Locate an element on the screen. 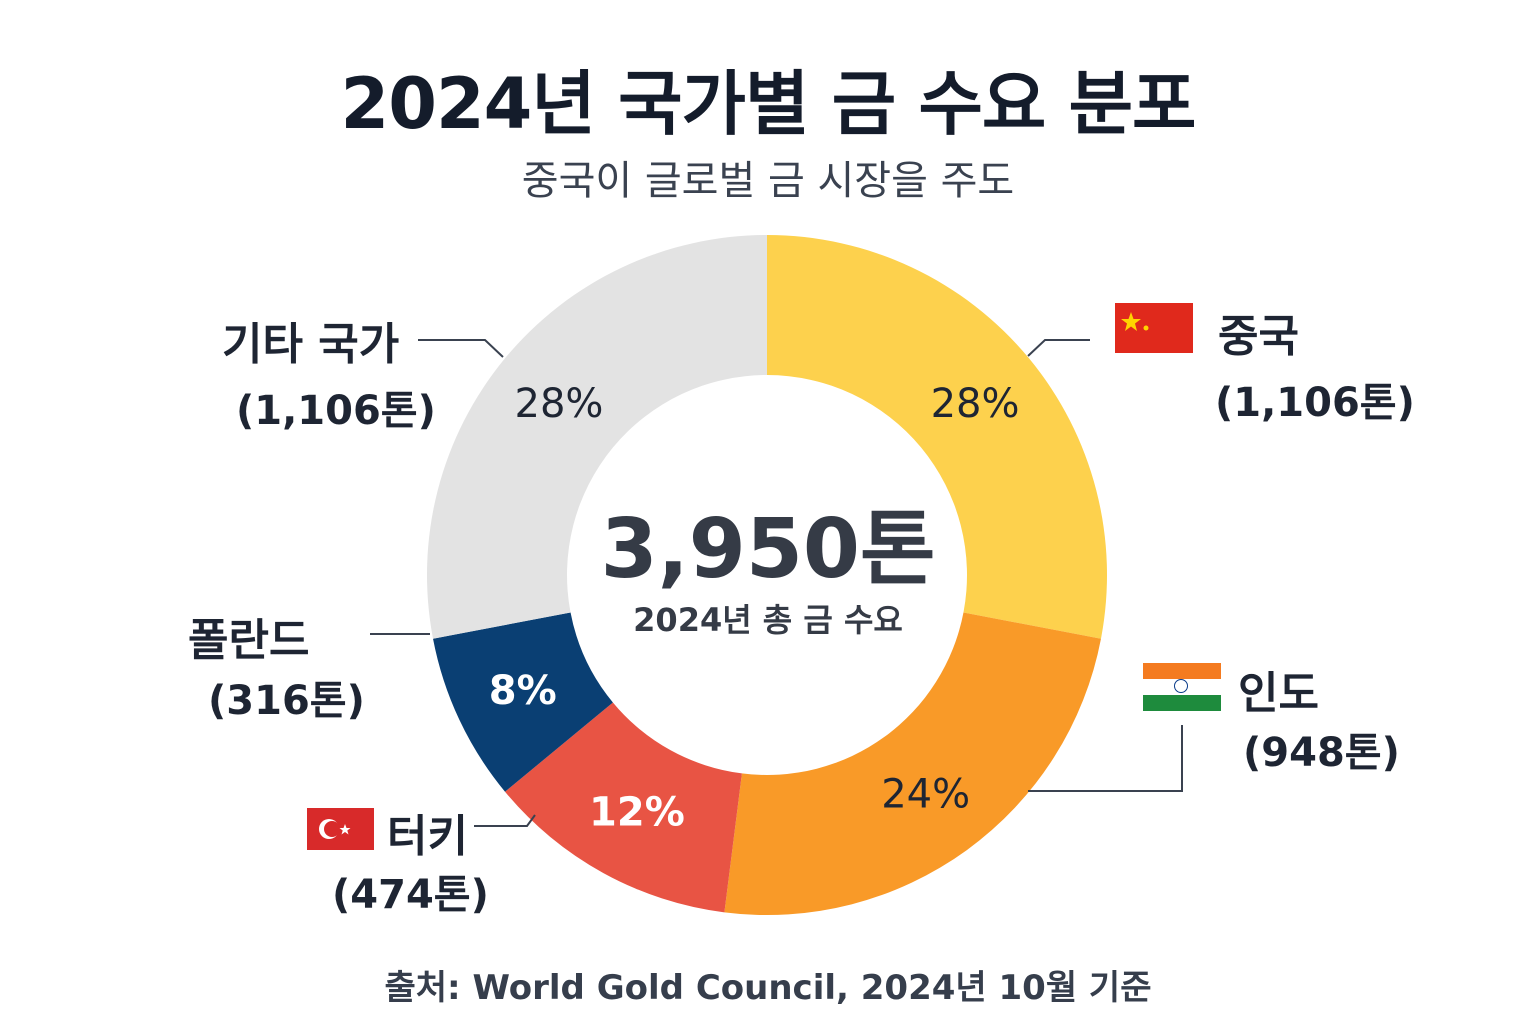 This screenshot has height=1024, width=1536. turkey-flag is located at coordinates (340, 829).